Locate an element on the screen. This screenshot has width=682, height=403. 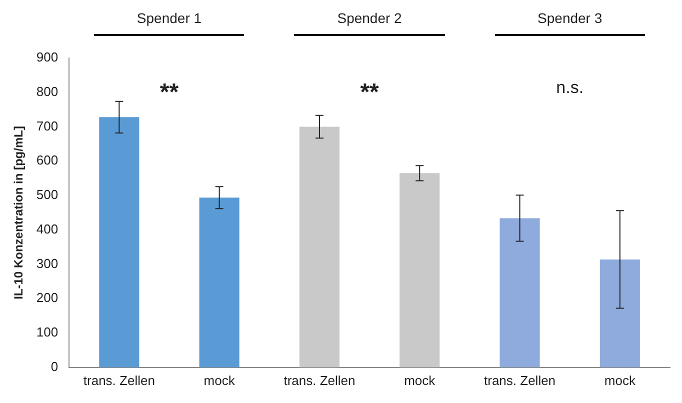
y-tick-label: 900 is located at coordinates (47, 57).